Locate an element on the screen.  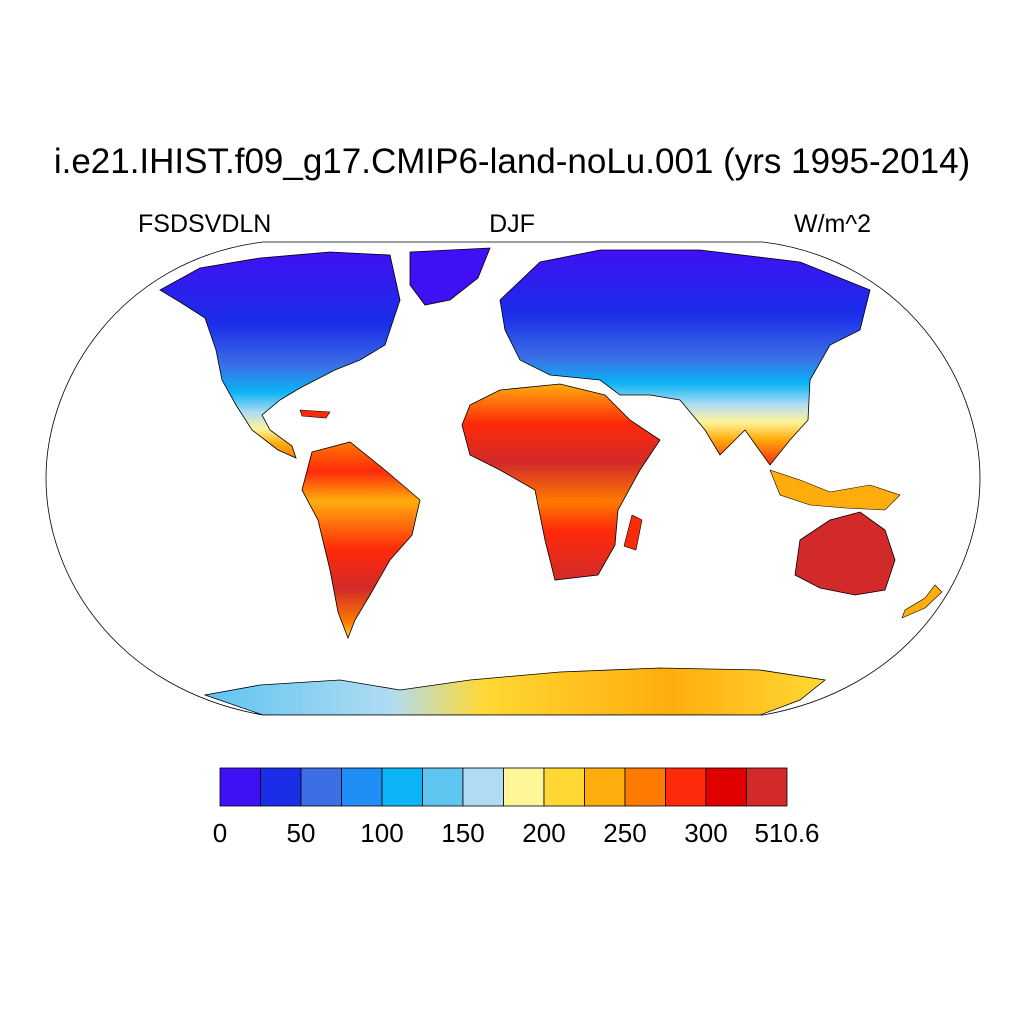
australia is located at coordinates (845, 553).